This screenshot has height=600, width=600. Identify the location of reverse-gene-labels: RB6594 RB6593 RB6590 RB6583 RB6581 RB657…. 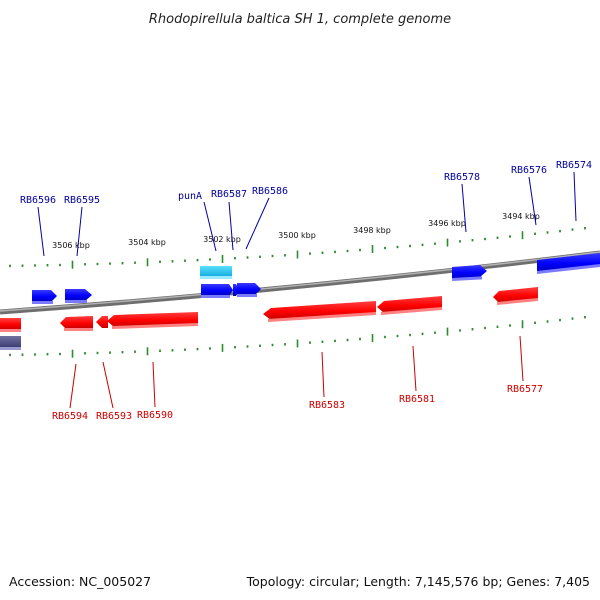
(297, 403).